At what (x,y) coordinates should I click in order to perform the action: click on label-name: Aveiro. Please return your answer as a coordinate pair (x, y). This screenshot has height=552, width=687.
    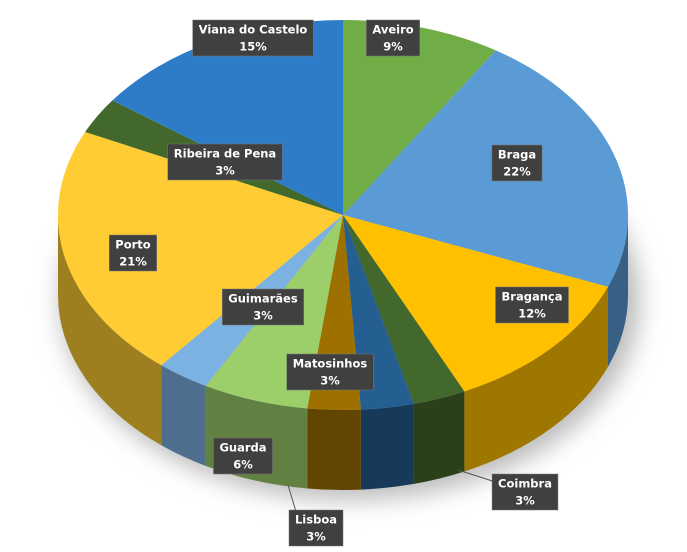
    Looking at the image, I should click on (392, 30).